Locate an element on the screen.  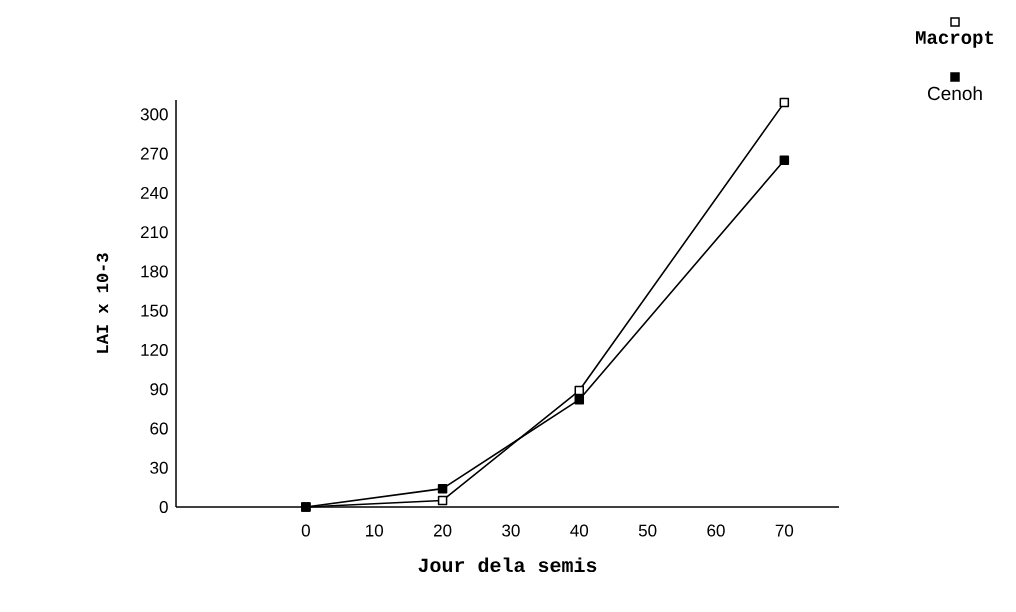
y-tick-label: 210 is located at coordinates (154, 232).